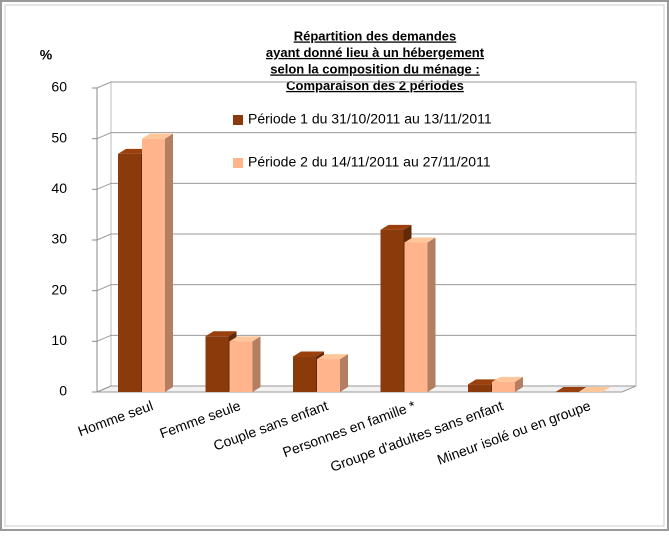  I want to click on y-tick-label: 20, so click(59, 289).